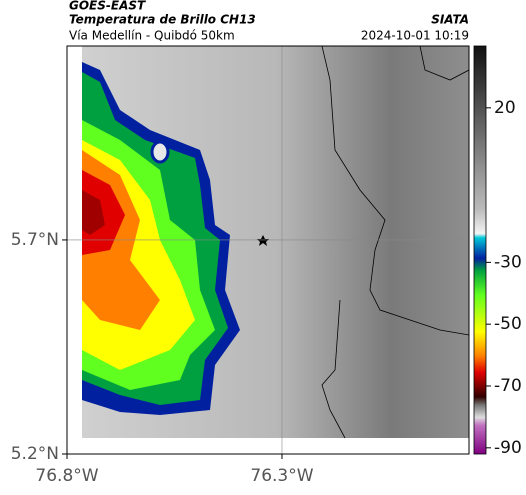 Image resolution: width=526 pixels, height=495 pixels. What do you see at coordinates (35, 240) in the screenshot?
I see `y-tick-label: 5.7°N` at bounding box center [35, 240].